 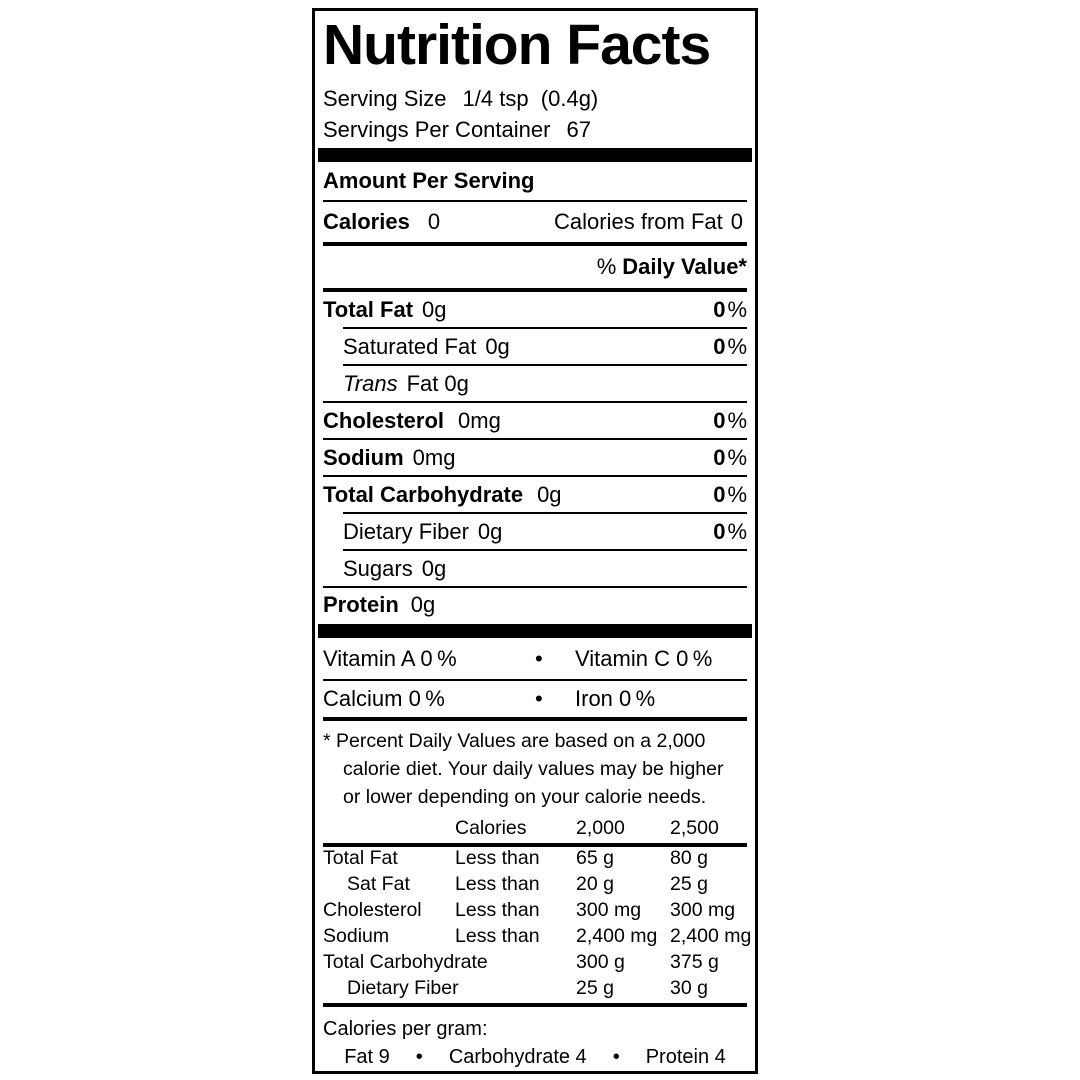 What do you see at coordinates (595, 988) in the screenshot?
I see `table-cell-2000: 25 g` at bounding box center [595, 988].